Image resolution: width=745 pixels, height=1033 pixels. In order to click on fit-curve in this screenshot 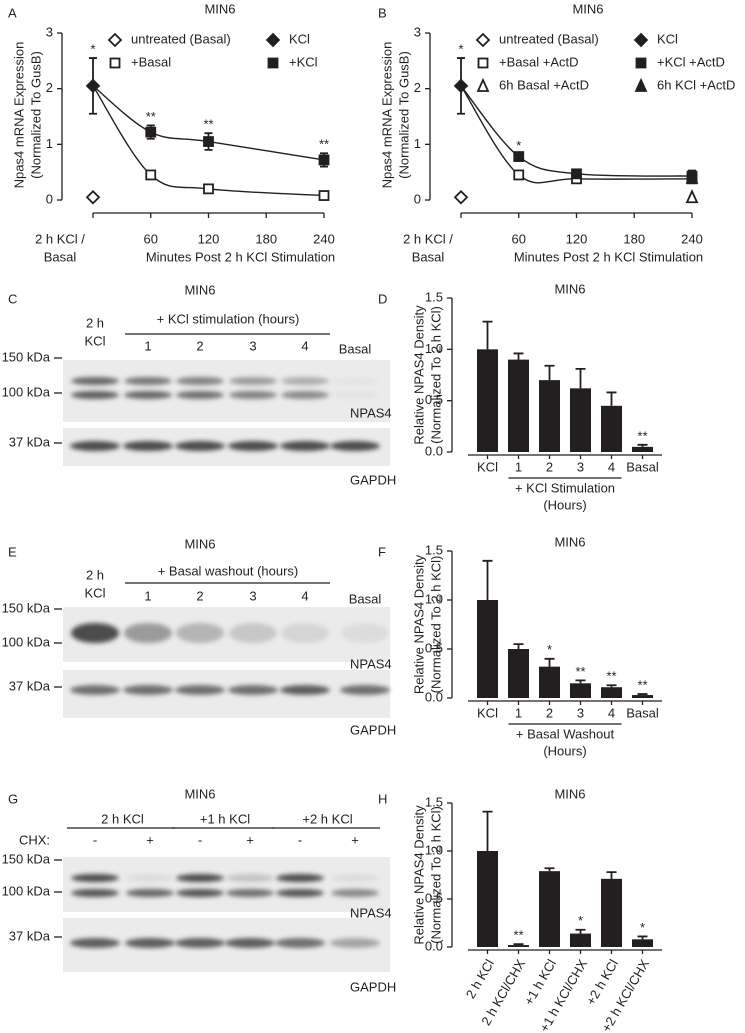, I will do `click(576, 134)`.